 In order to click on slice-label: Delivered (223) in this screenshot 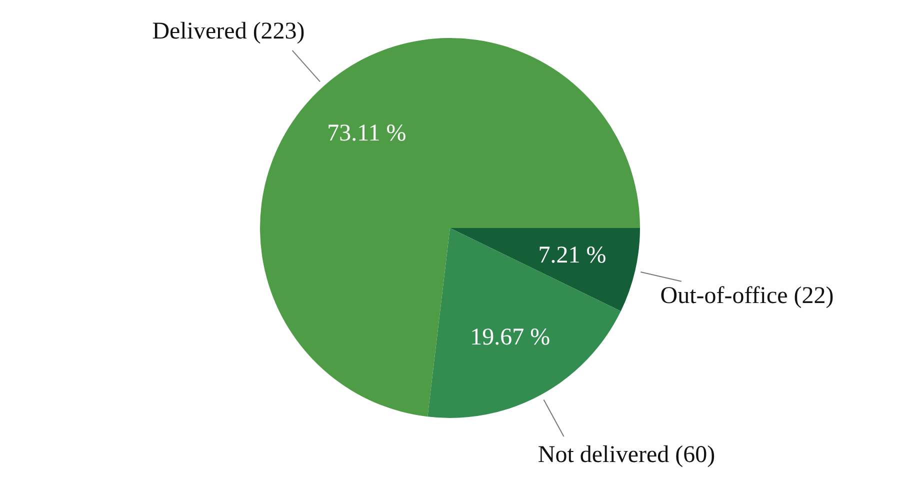, I will do `click(228, 31)`.